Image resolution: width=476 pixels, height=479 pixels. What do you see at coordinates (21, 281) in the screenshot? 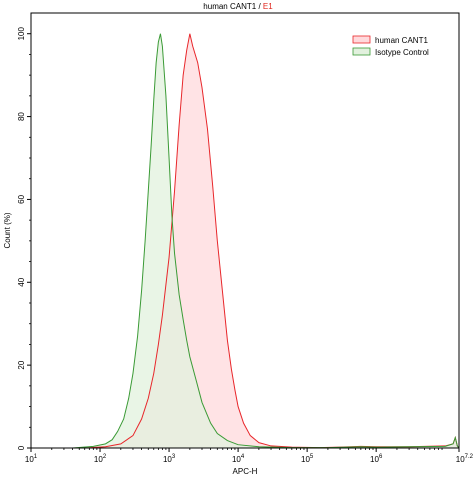
I see `y-tick-label: 40` at bounding box center [21, 281].